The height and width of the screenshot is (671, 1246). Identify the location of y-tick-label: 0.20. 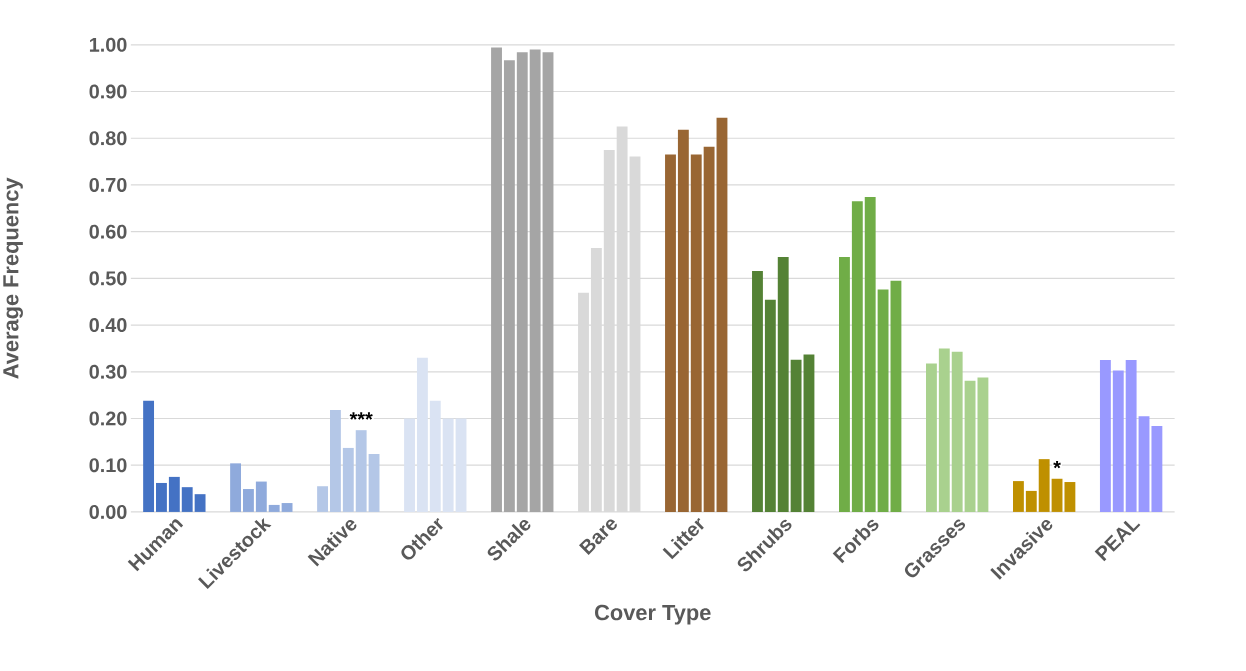
(108, 418).